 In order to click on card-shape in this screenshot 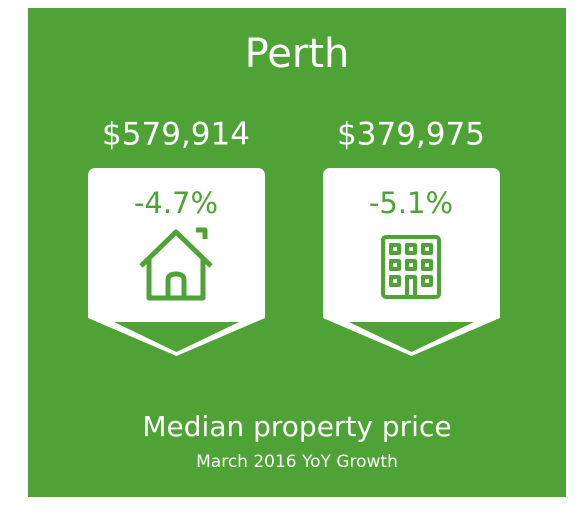, I will do `click(176, 262)`.